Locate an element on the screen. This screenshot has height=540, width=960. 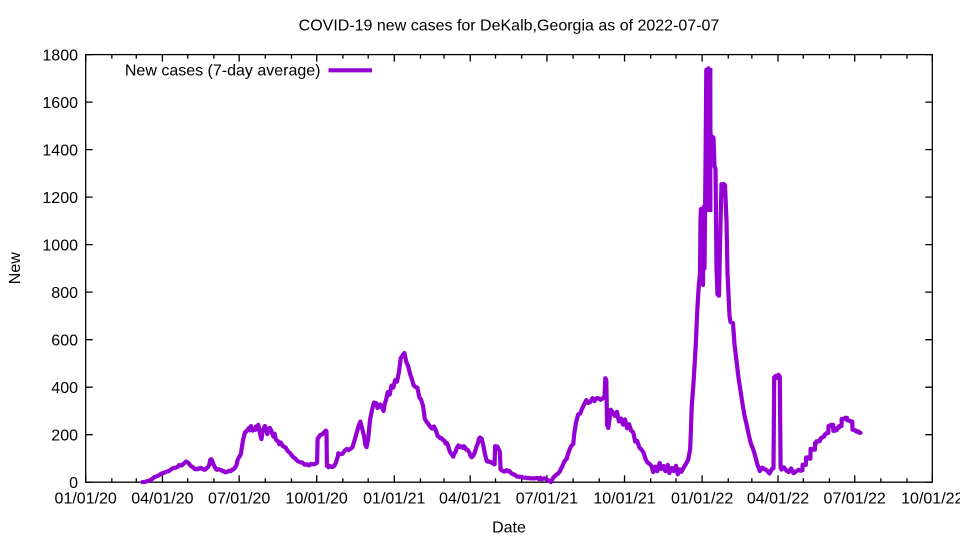
svg-text: New is located at coordinates (15, 268).